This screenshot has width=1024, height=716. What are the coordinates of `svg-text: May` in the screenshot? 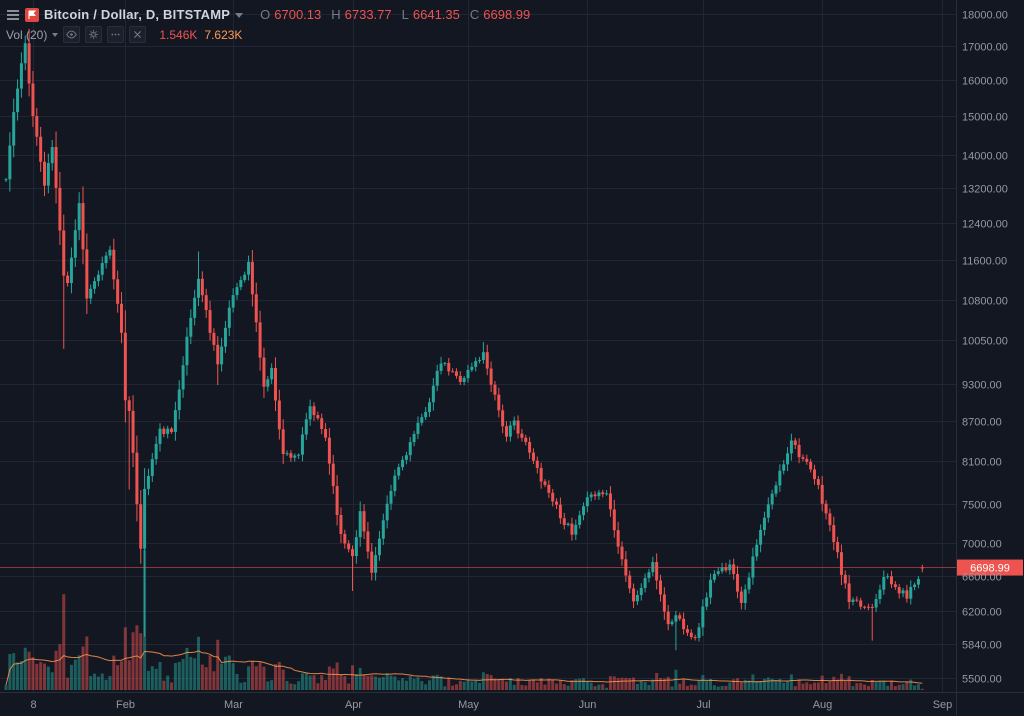 It's located at (468, 705).